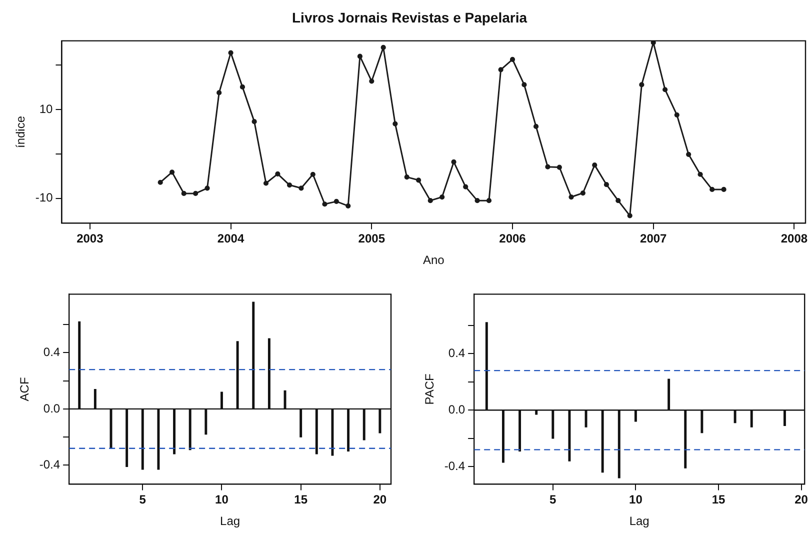  I want to click on x-tick-label: 2007, so click(654, 239).